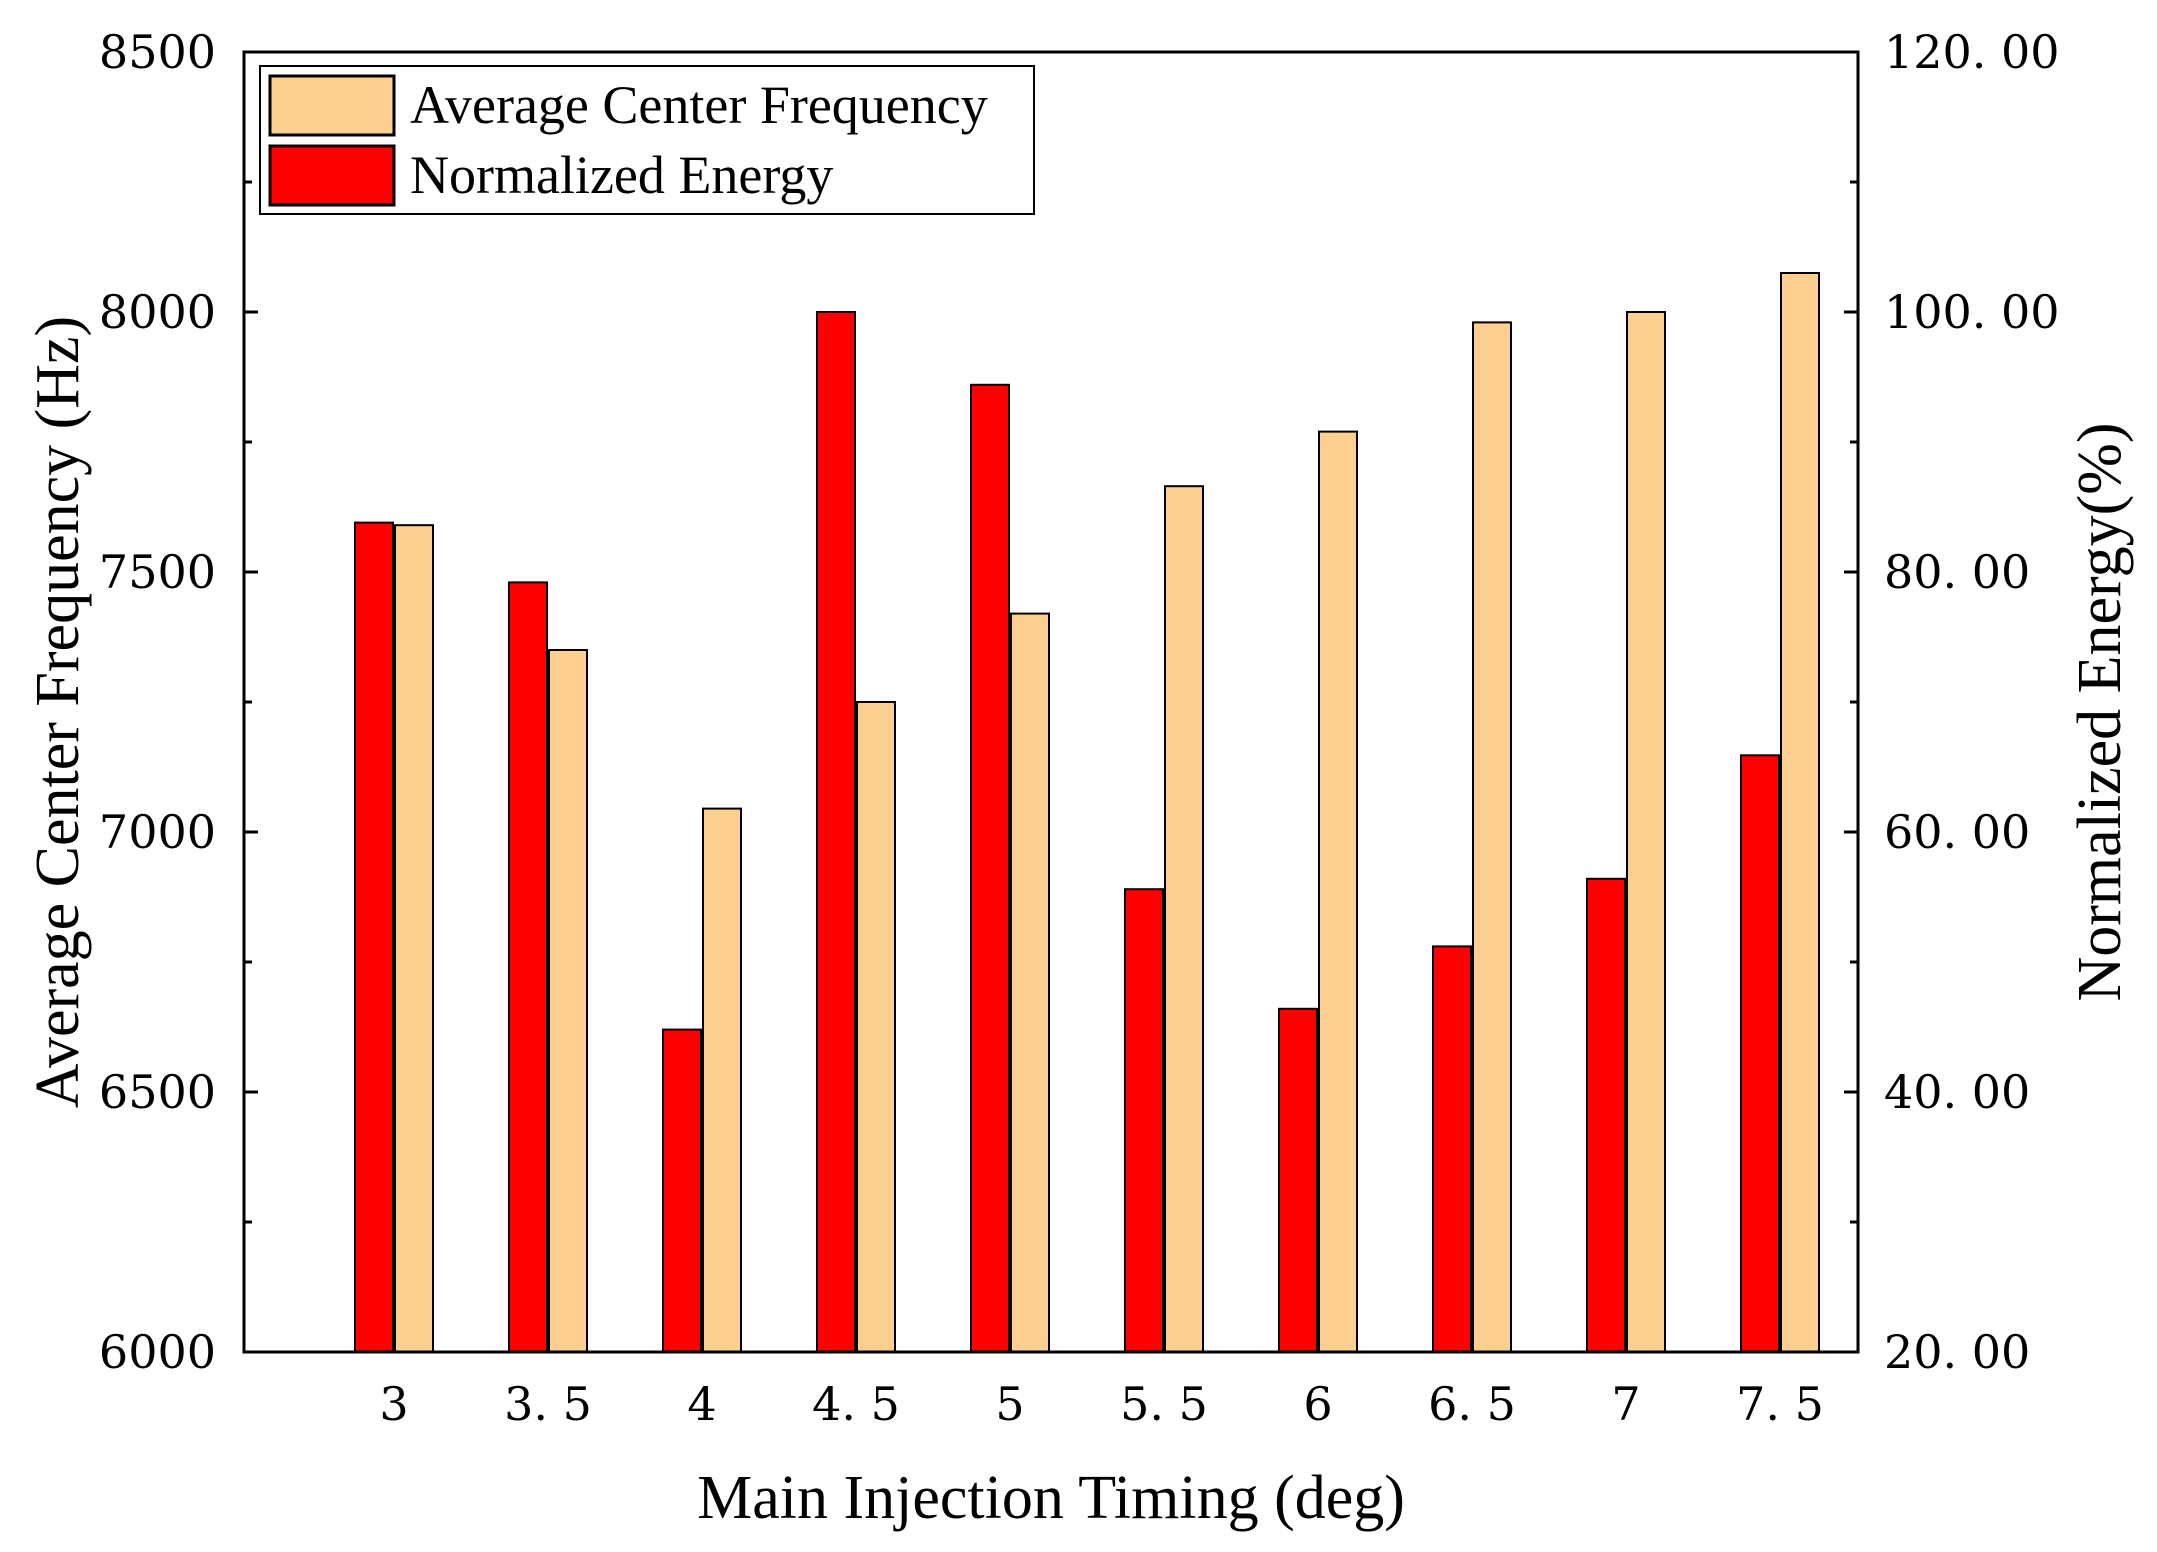 The image size is (2157, 1552). I want to click on x-tick-label: 6, so click(1317, 1404).